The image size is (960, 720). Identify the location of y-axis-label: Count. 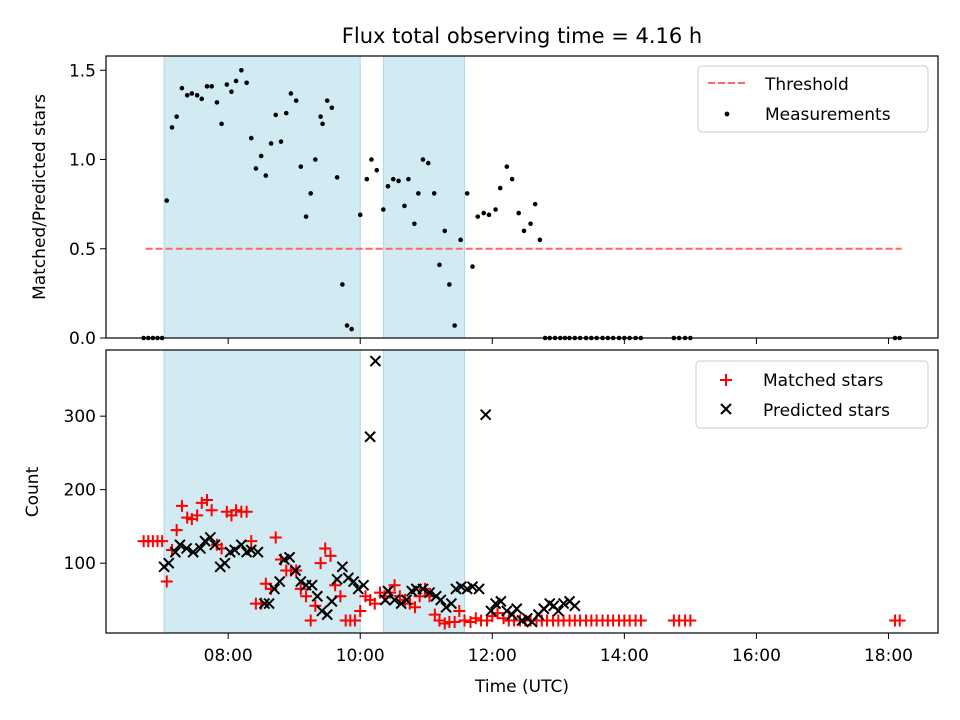
(33, 491).